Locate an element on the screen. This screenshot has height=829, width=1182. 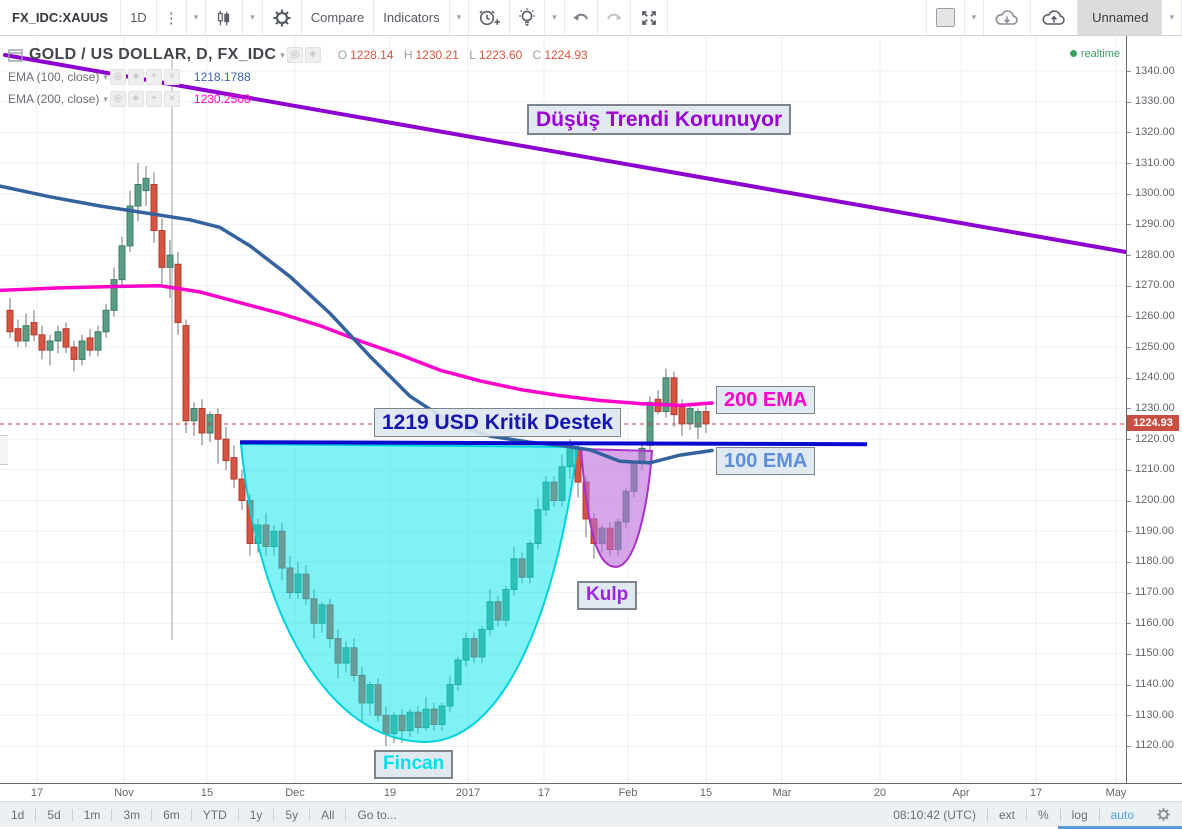
layout-name-dropdown-button: ▾ is located at coordinates (1172, 17).